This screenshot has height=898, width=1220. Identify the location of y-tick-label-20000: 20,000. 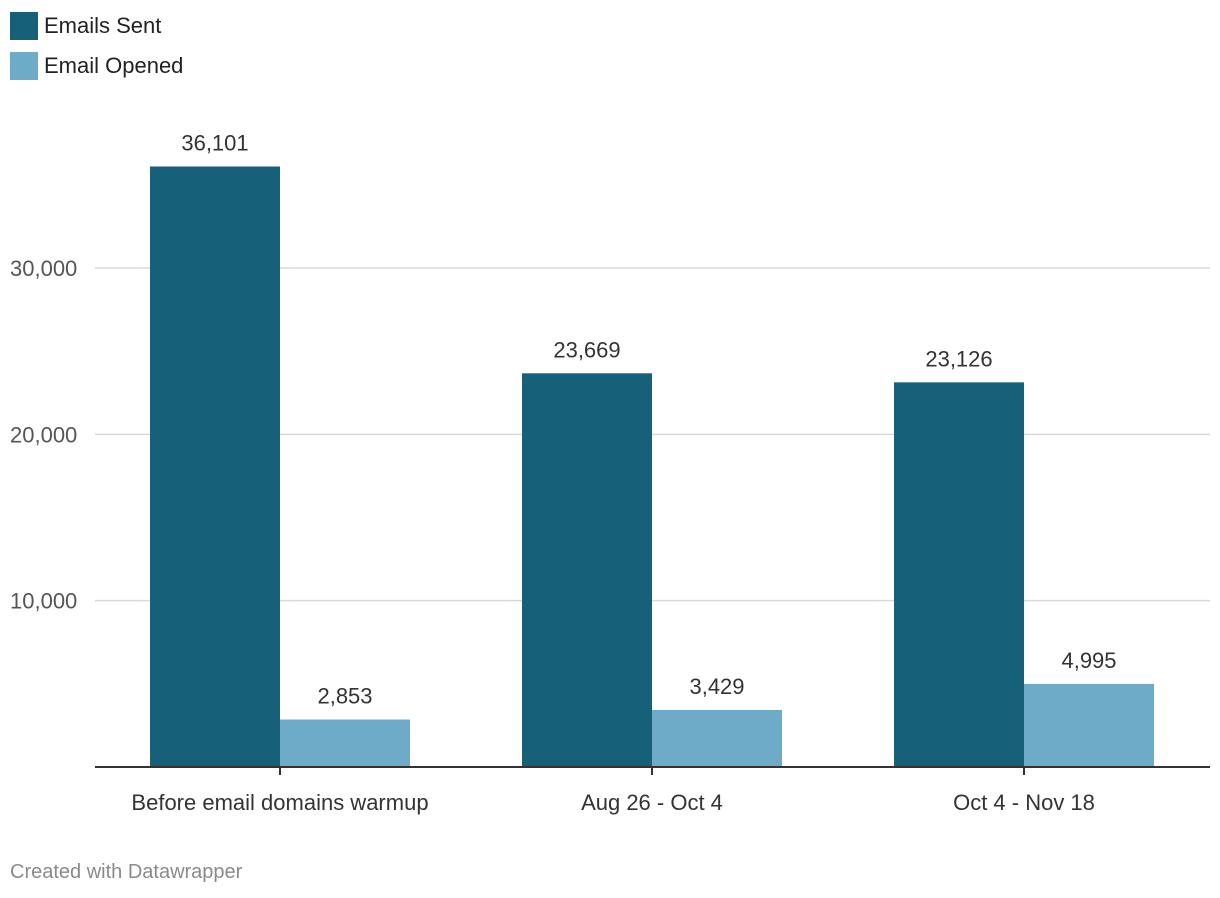
(43, 434).